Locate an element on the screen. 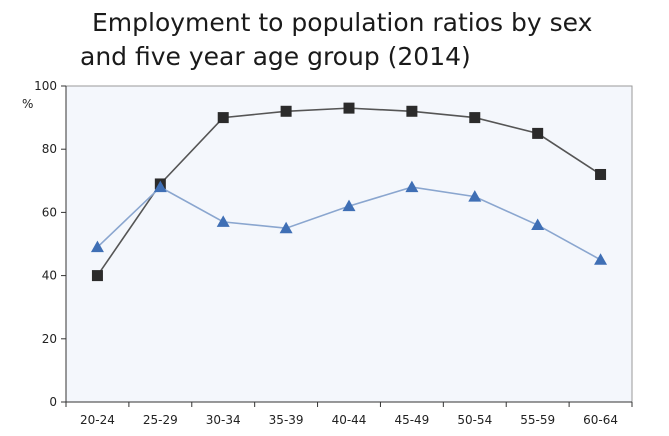 This screenshot has width=669, height=436. y-tick-label: 20 is located at coordinates (49, 339).